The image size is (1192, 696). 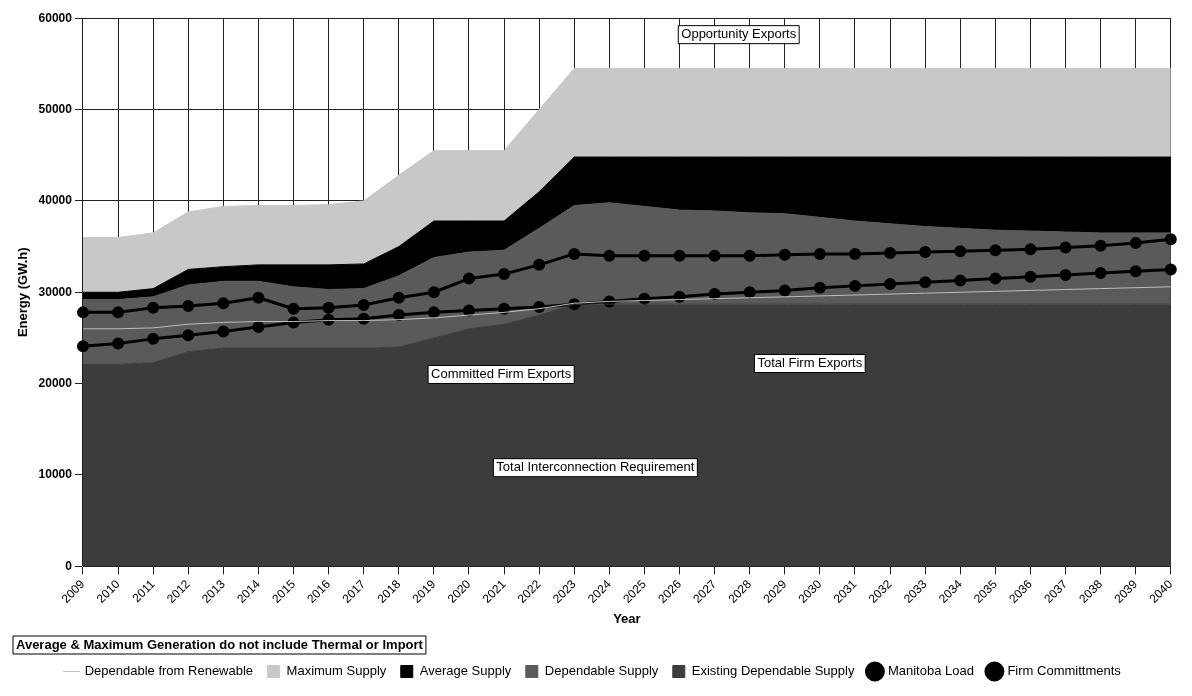 What do you see at coordinates (739, 34) in the screenshot?
I see `annotation: Opportunity Exports` at bounding box center [739, 34].